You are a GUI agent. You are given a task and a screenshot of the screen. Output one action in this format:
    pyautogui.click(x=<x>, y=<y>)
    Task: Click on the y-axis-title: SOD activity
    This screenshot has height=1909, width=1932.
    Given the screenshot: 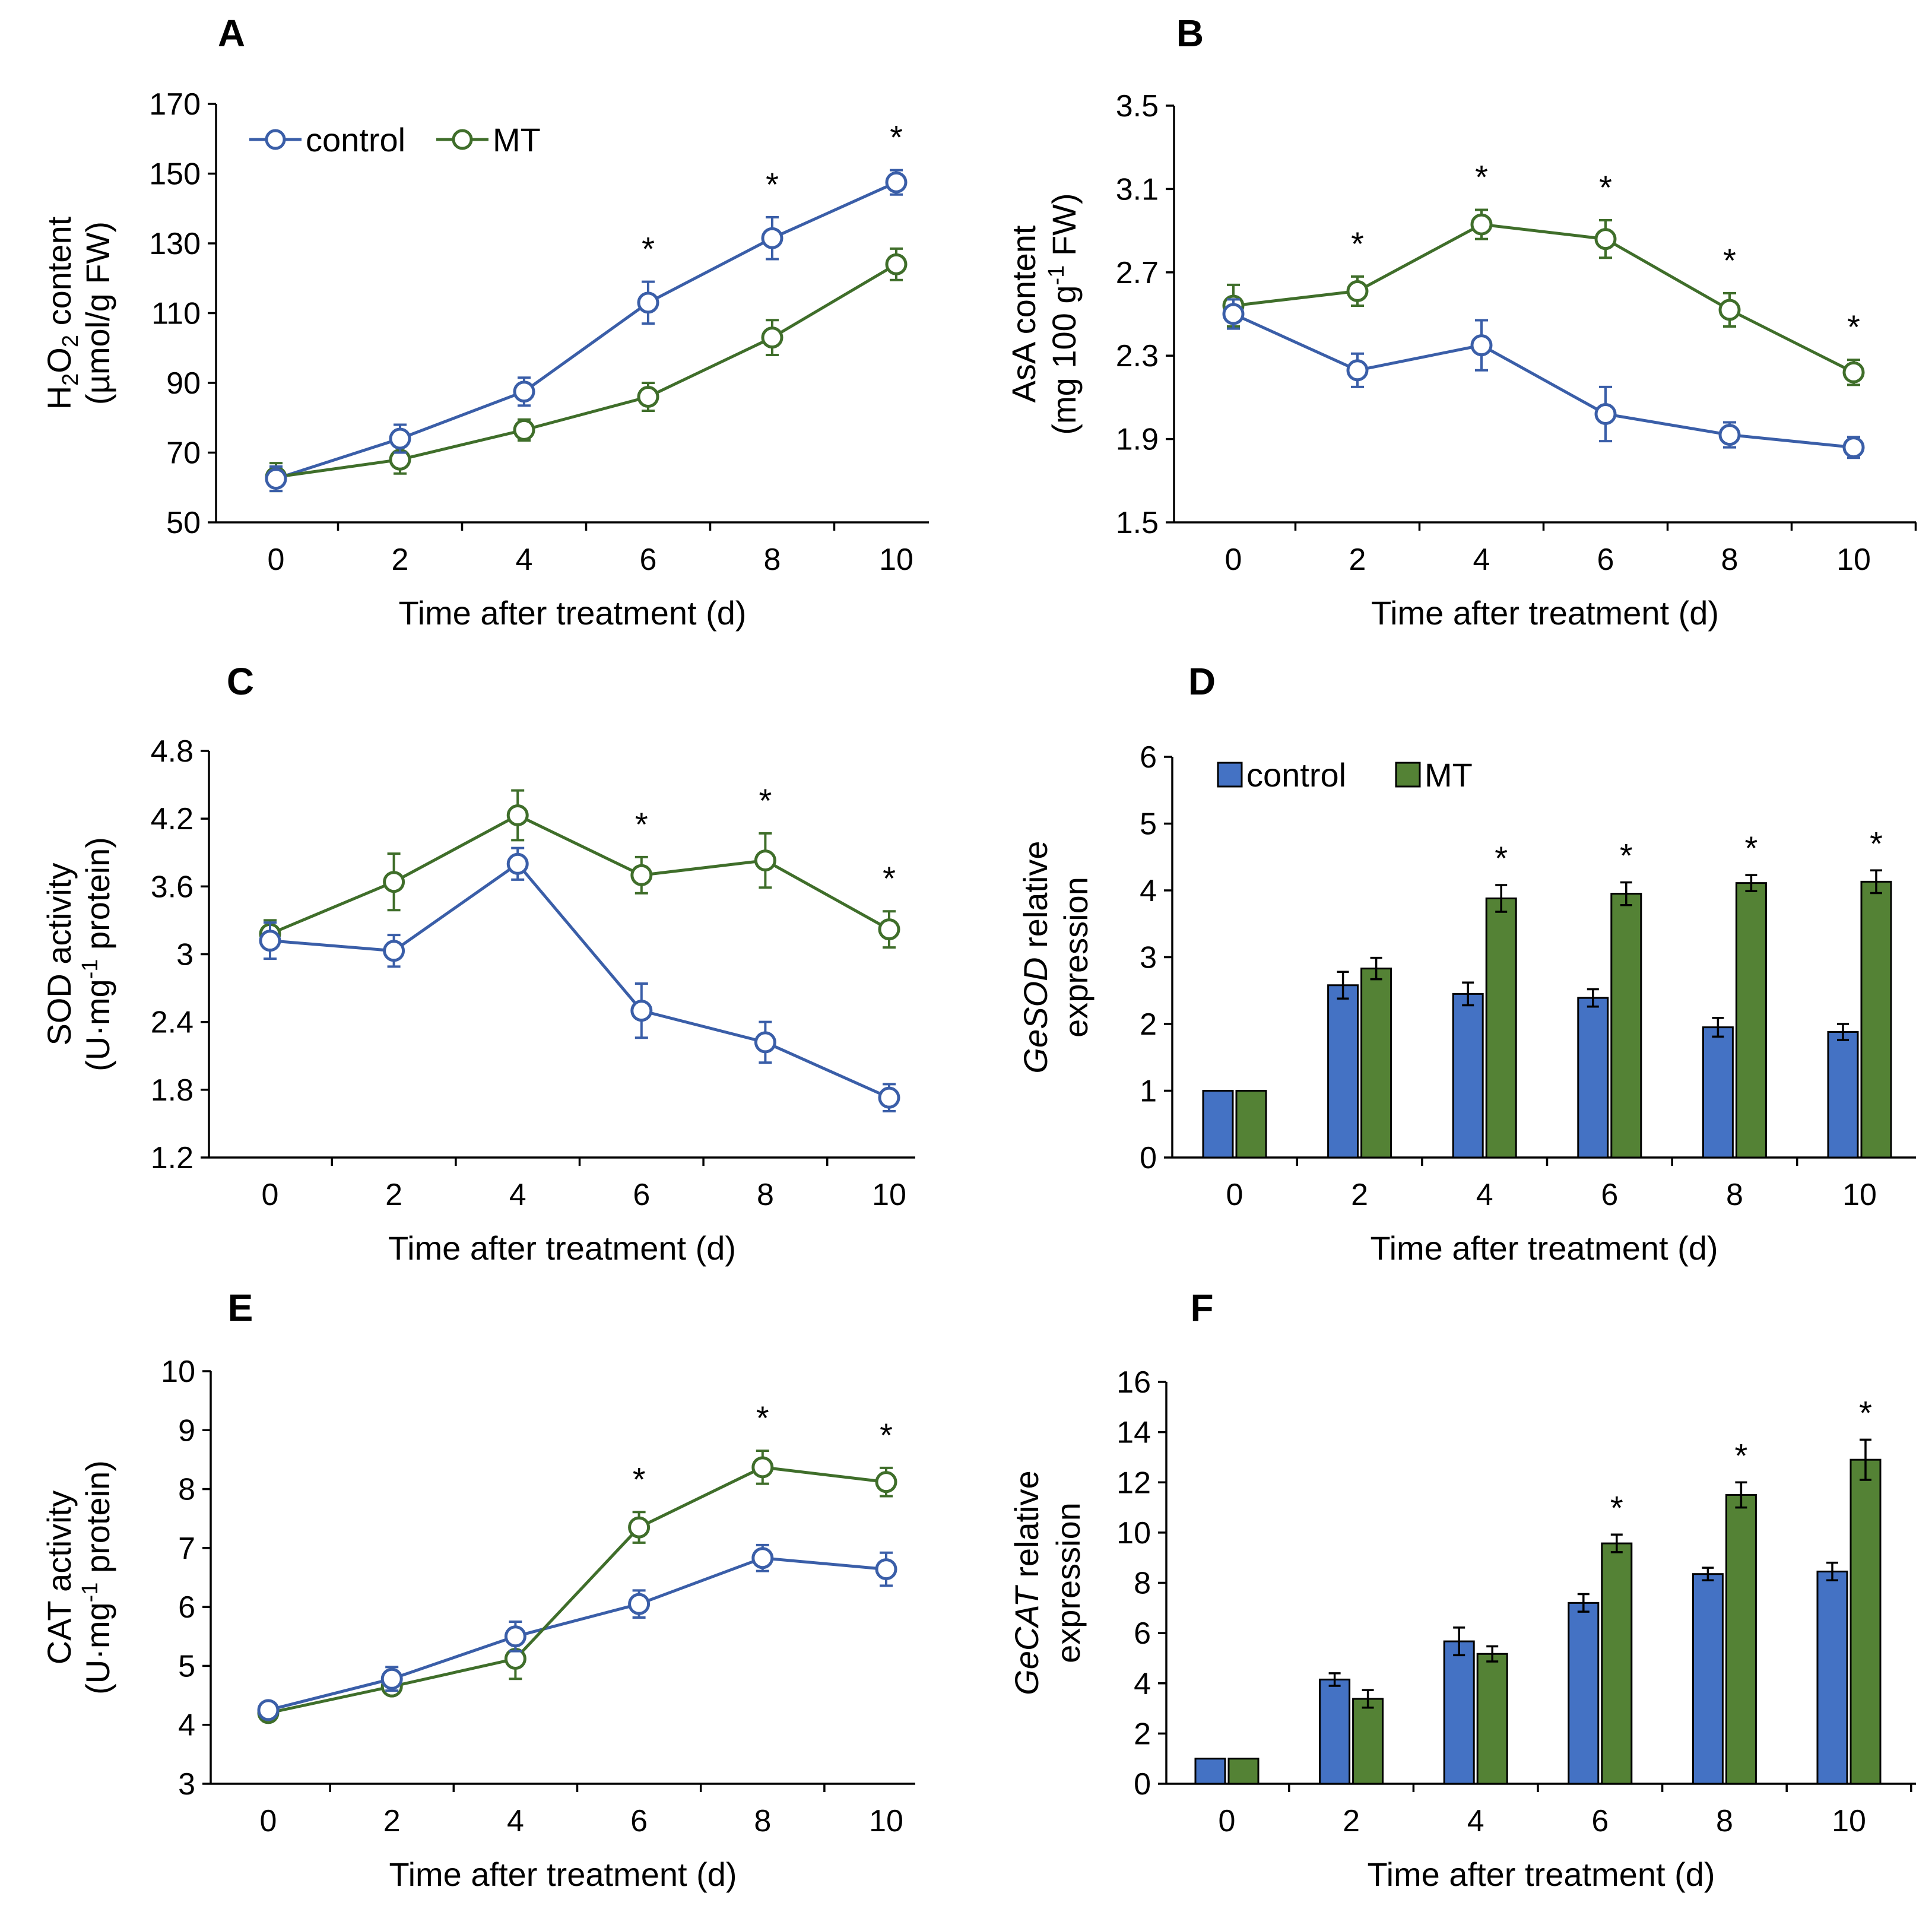 What is the action you would take?
    pyautogui.click(x=59, y=953)
    